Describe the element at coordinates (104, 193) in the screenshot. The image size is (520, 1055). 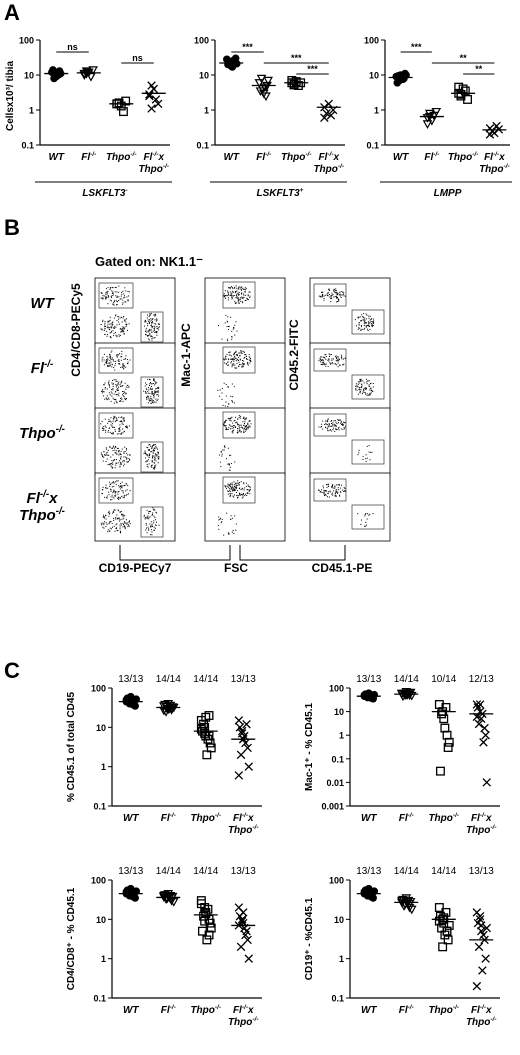
I see `group-label: LSKFLT3-​` at that location.